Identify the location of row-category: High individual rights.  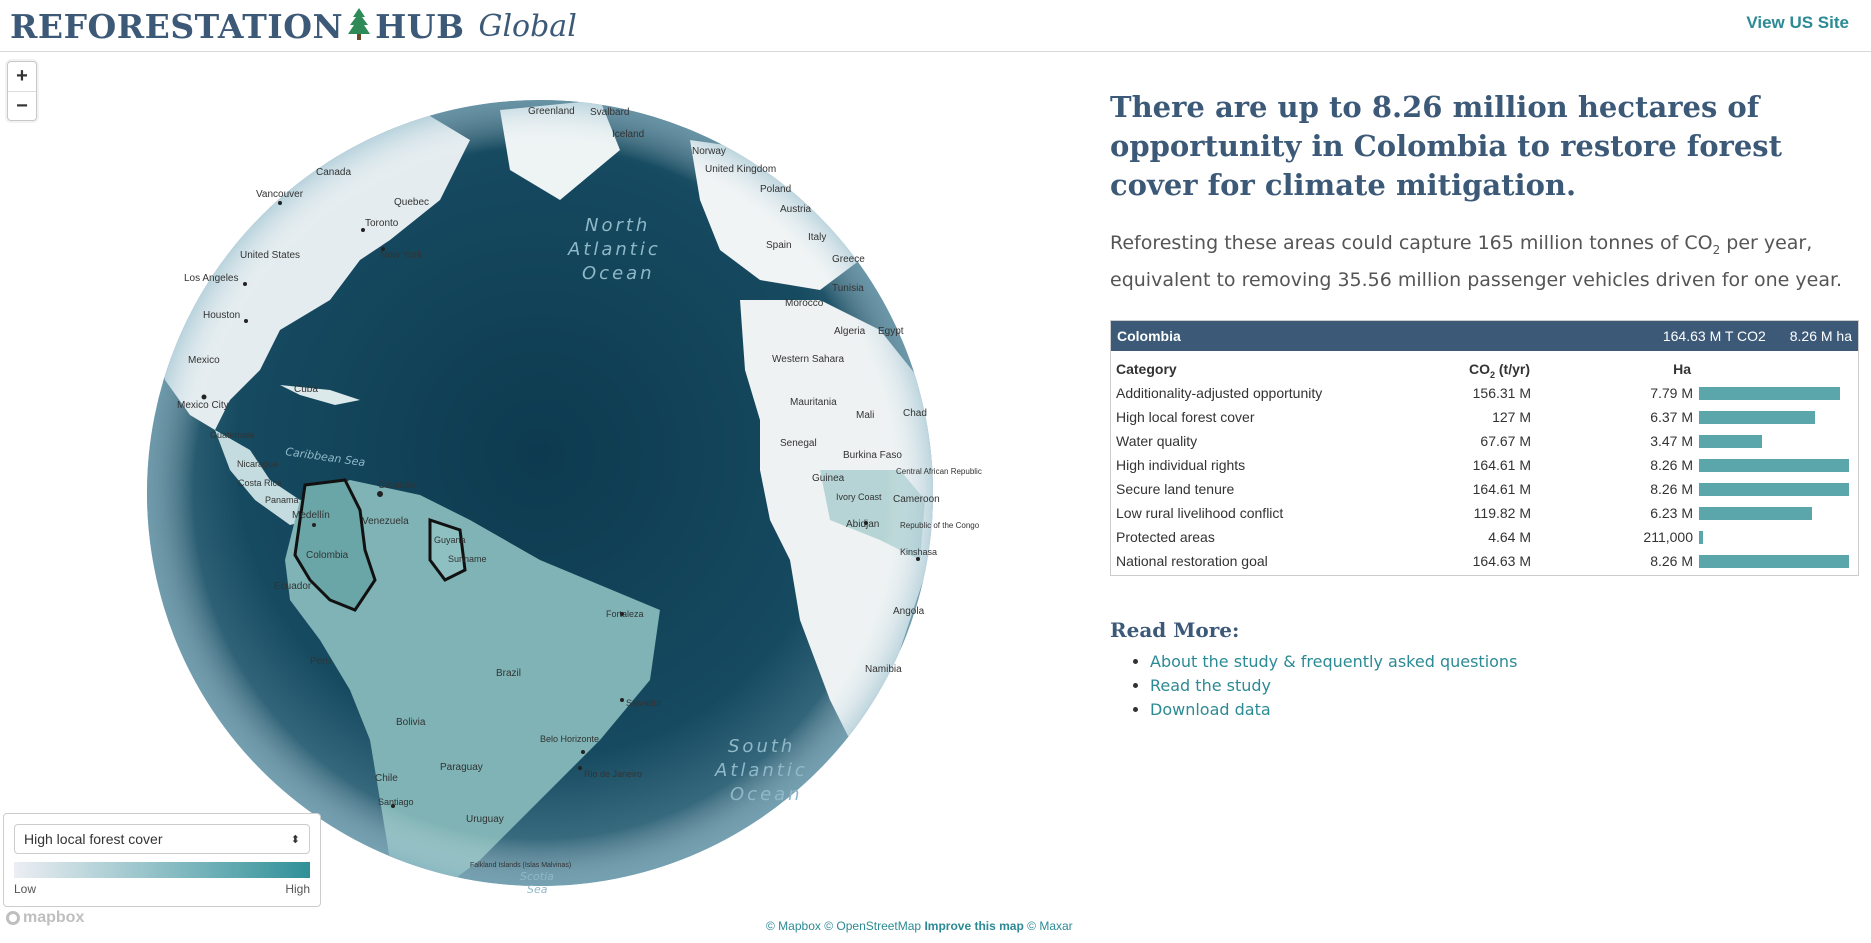
(1181, 465).